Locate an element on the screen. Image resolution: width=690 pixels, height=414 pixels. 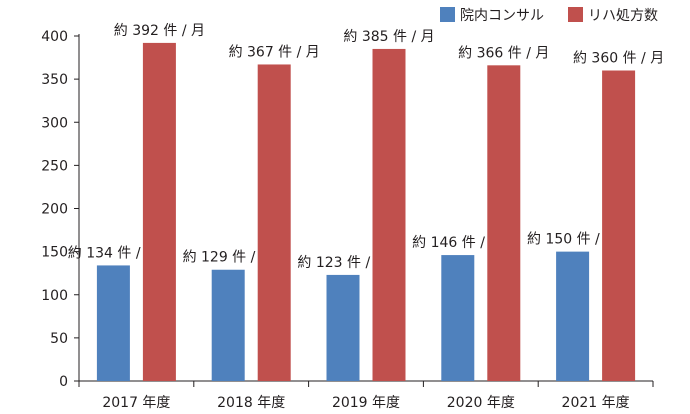
x-tick-label: 2018 年度 is located at coordinates (251, 403).